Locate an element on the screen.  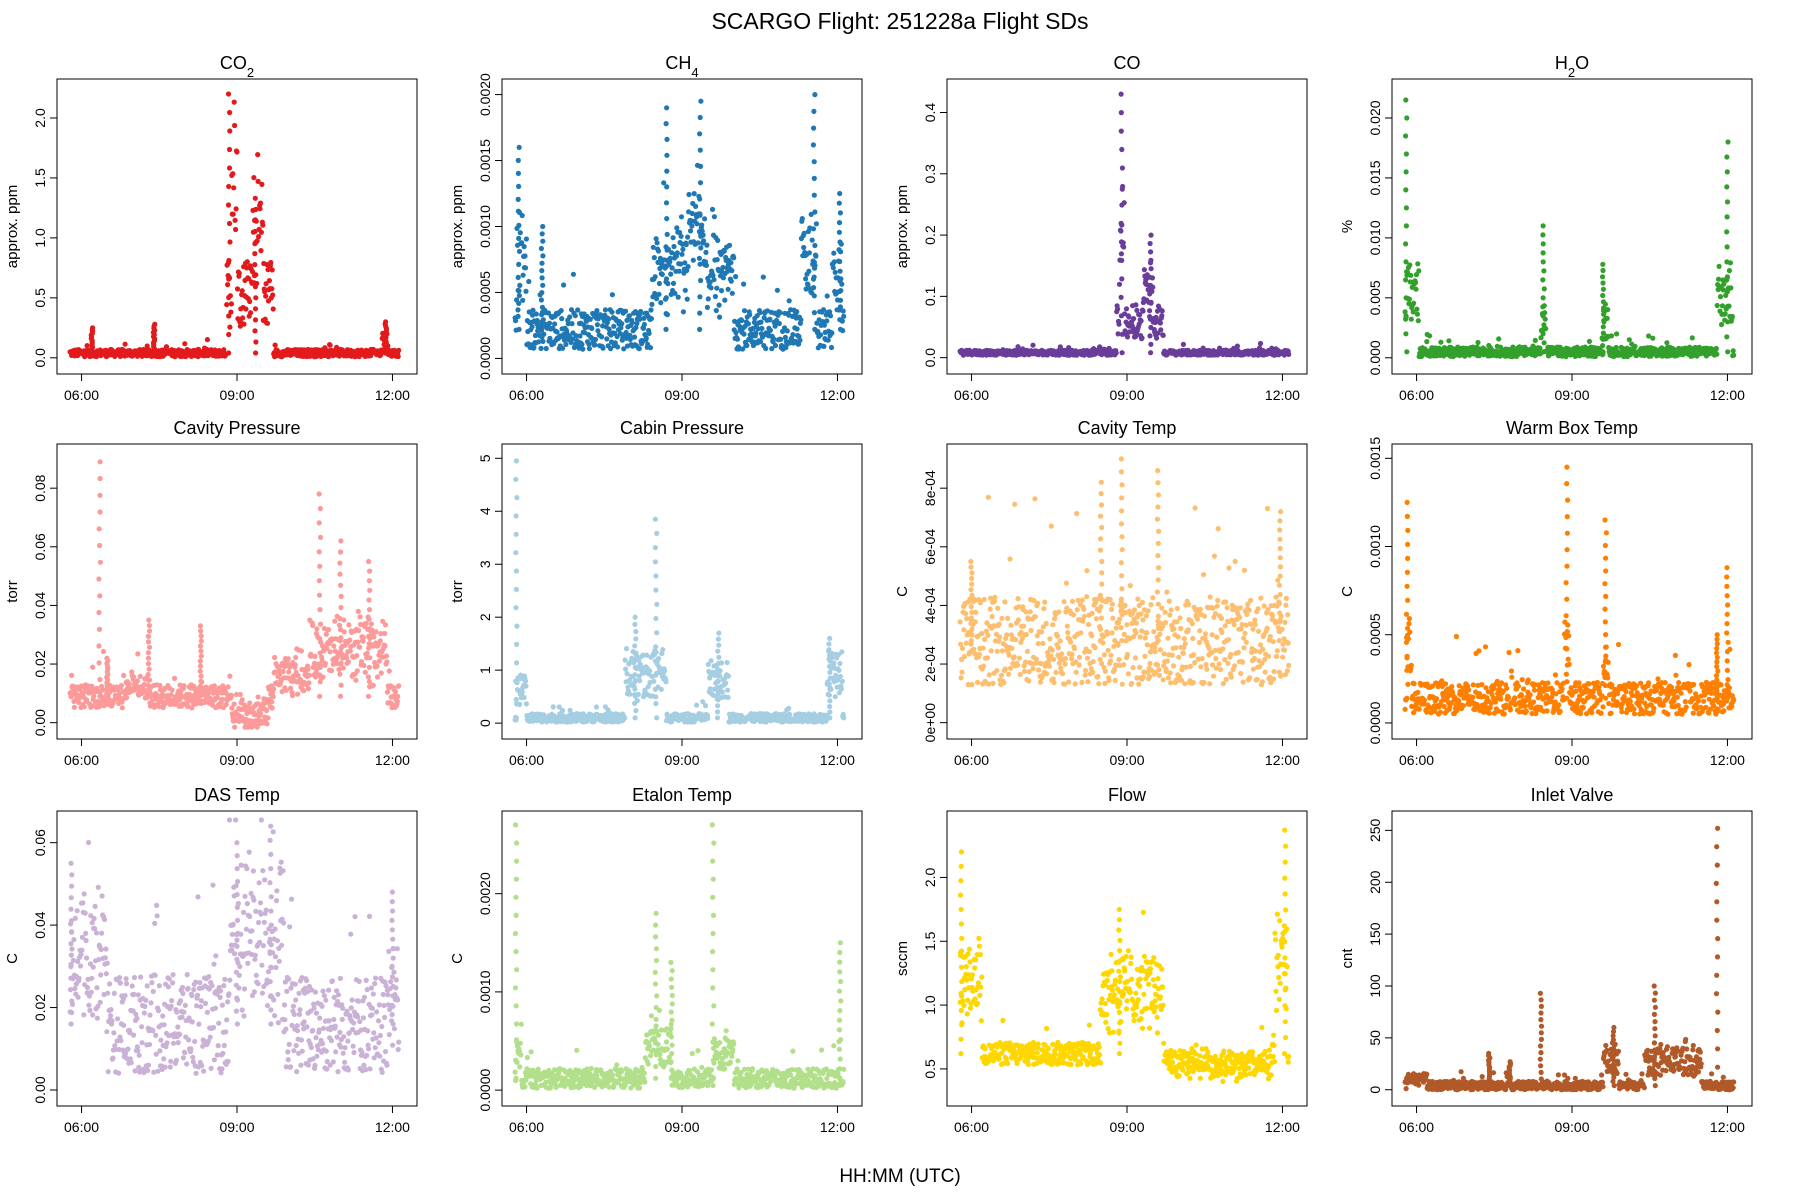
series-points is located at coordinates (679, 591).